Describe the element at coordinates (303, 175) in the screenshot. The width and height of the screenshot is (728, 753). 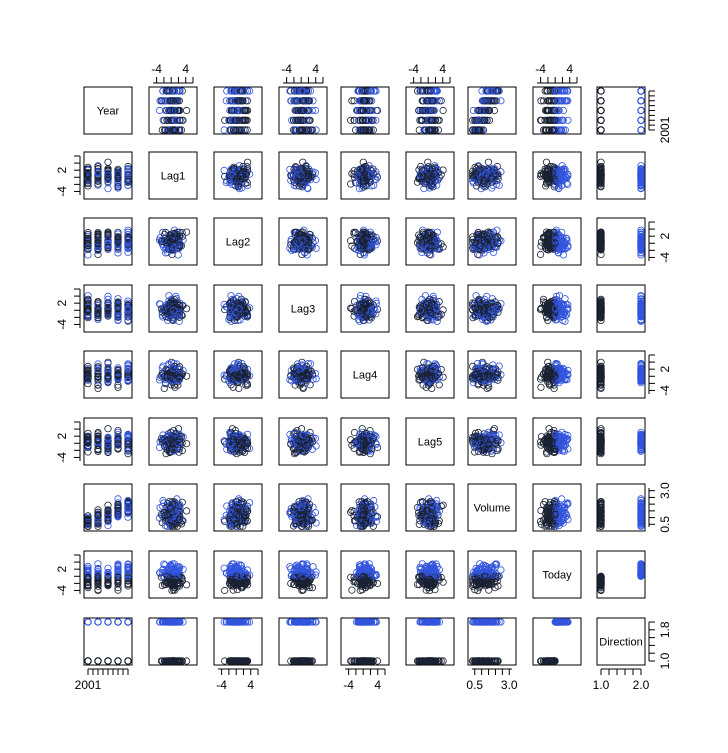
I see `panel-lag1-vs-lag3` at that location.